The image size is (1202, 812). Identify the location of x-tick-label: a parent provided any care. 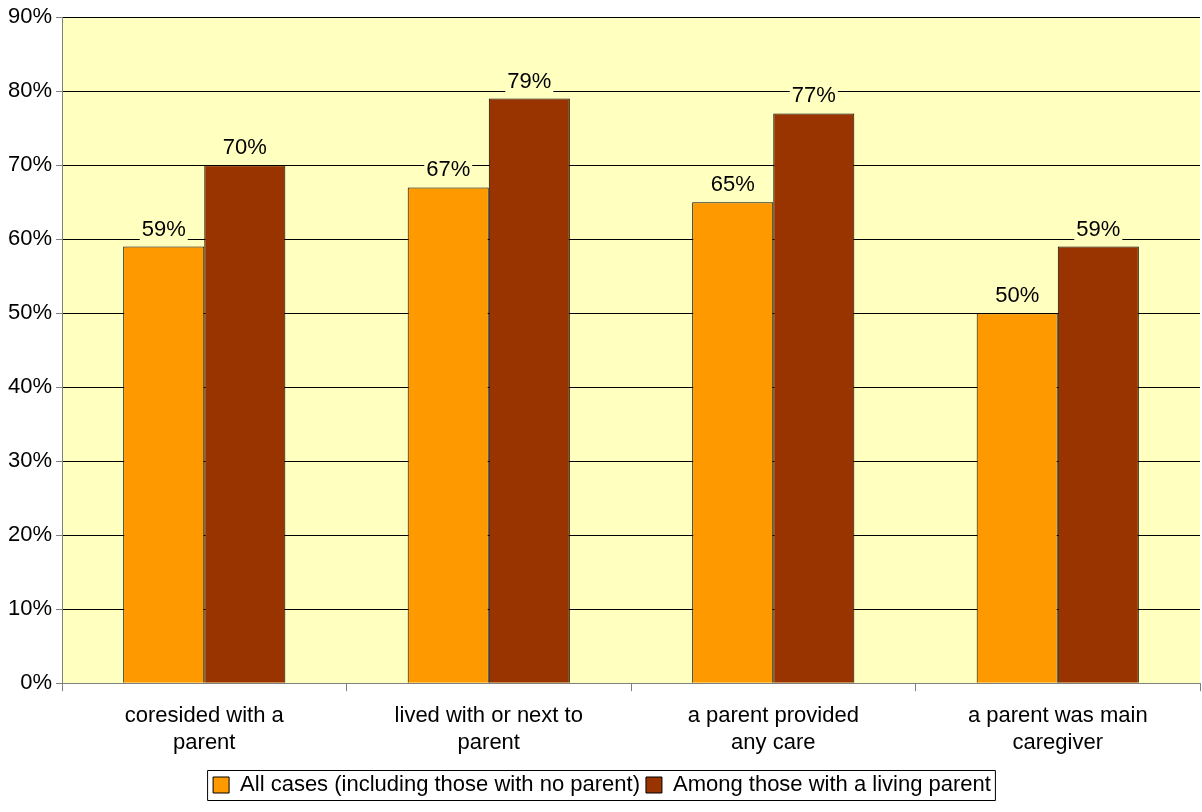
(773, 728).